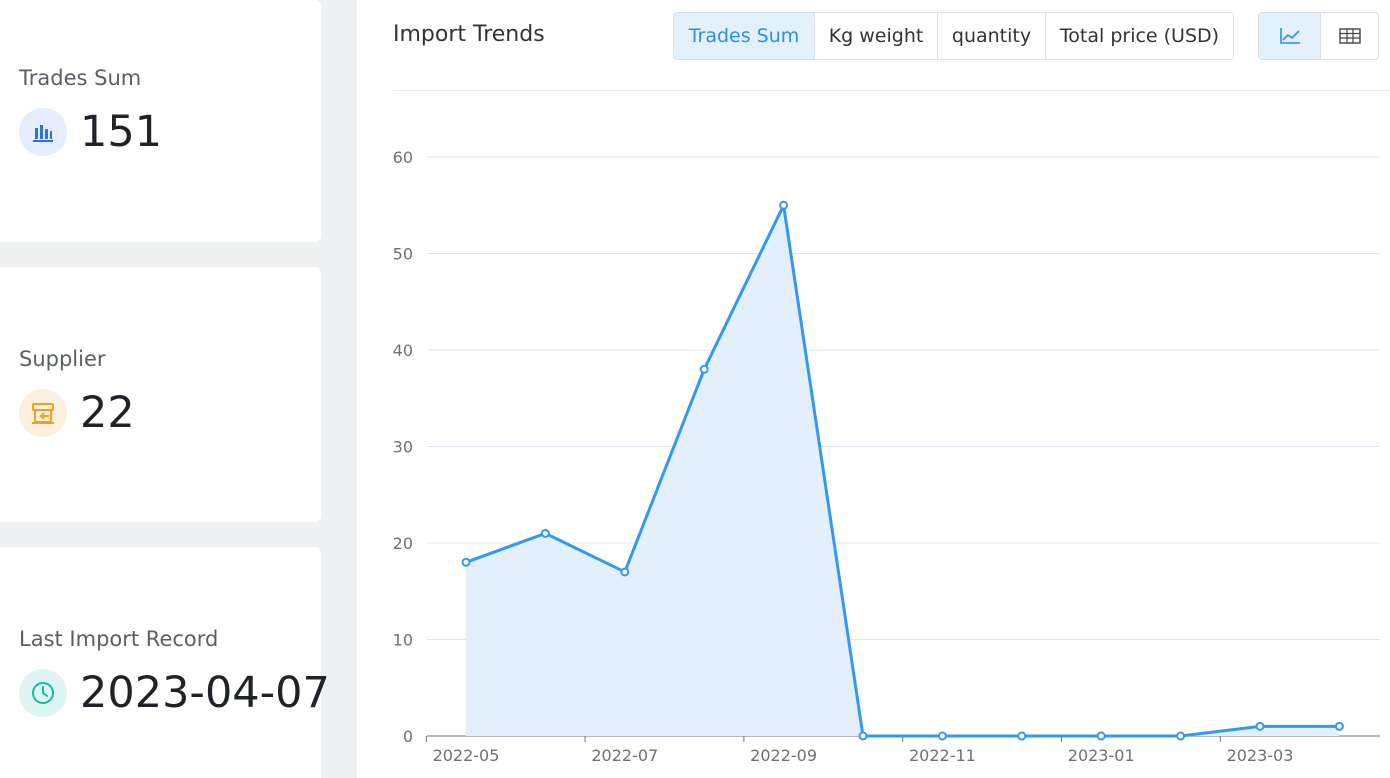 This screenshot has height=778, width=1390. I want to click on table-icon, so click(1349, 36).